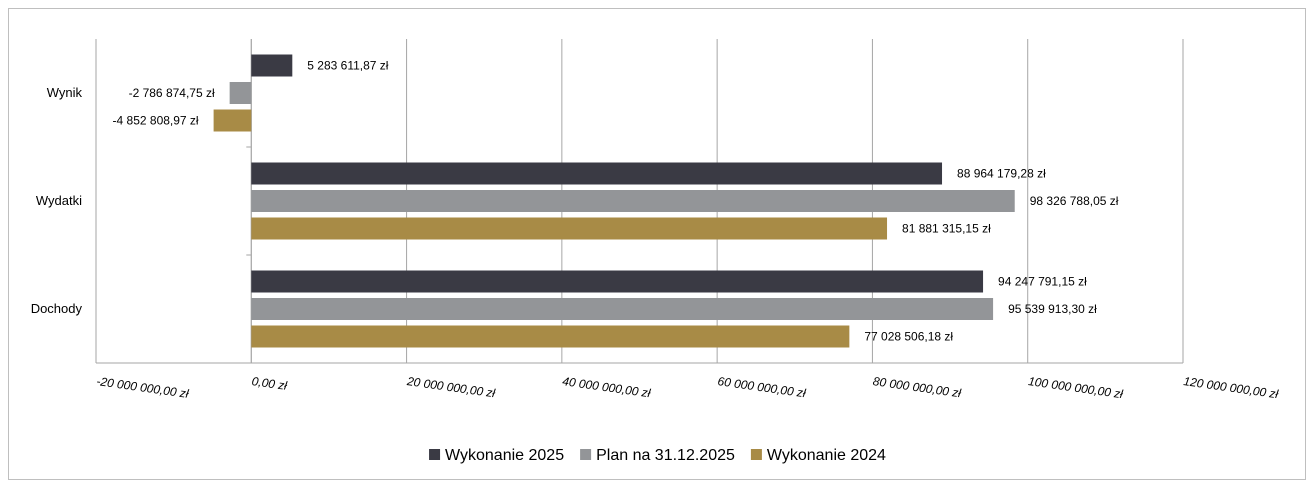 The height and width of the screenshot is (484, 1315). I want to click on data-label-wydatki-series-2: 81 881 315,15 zł, so click(946, 229).